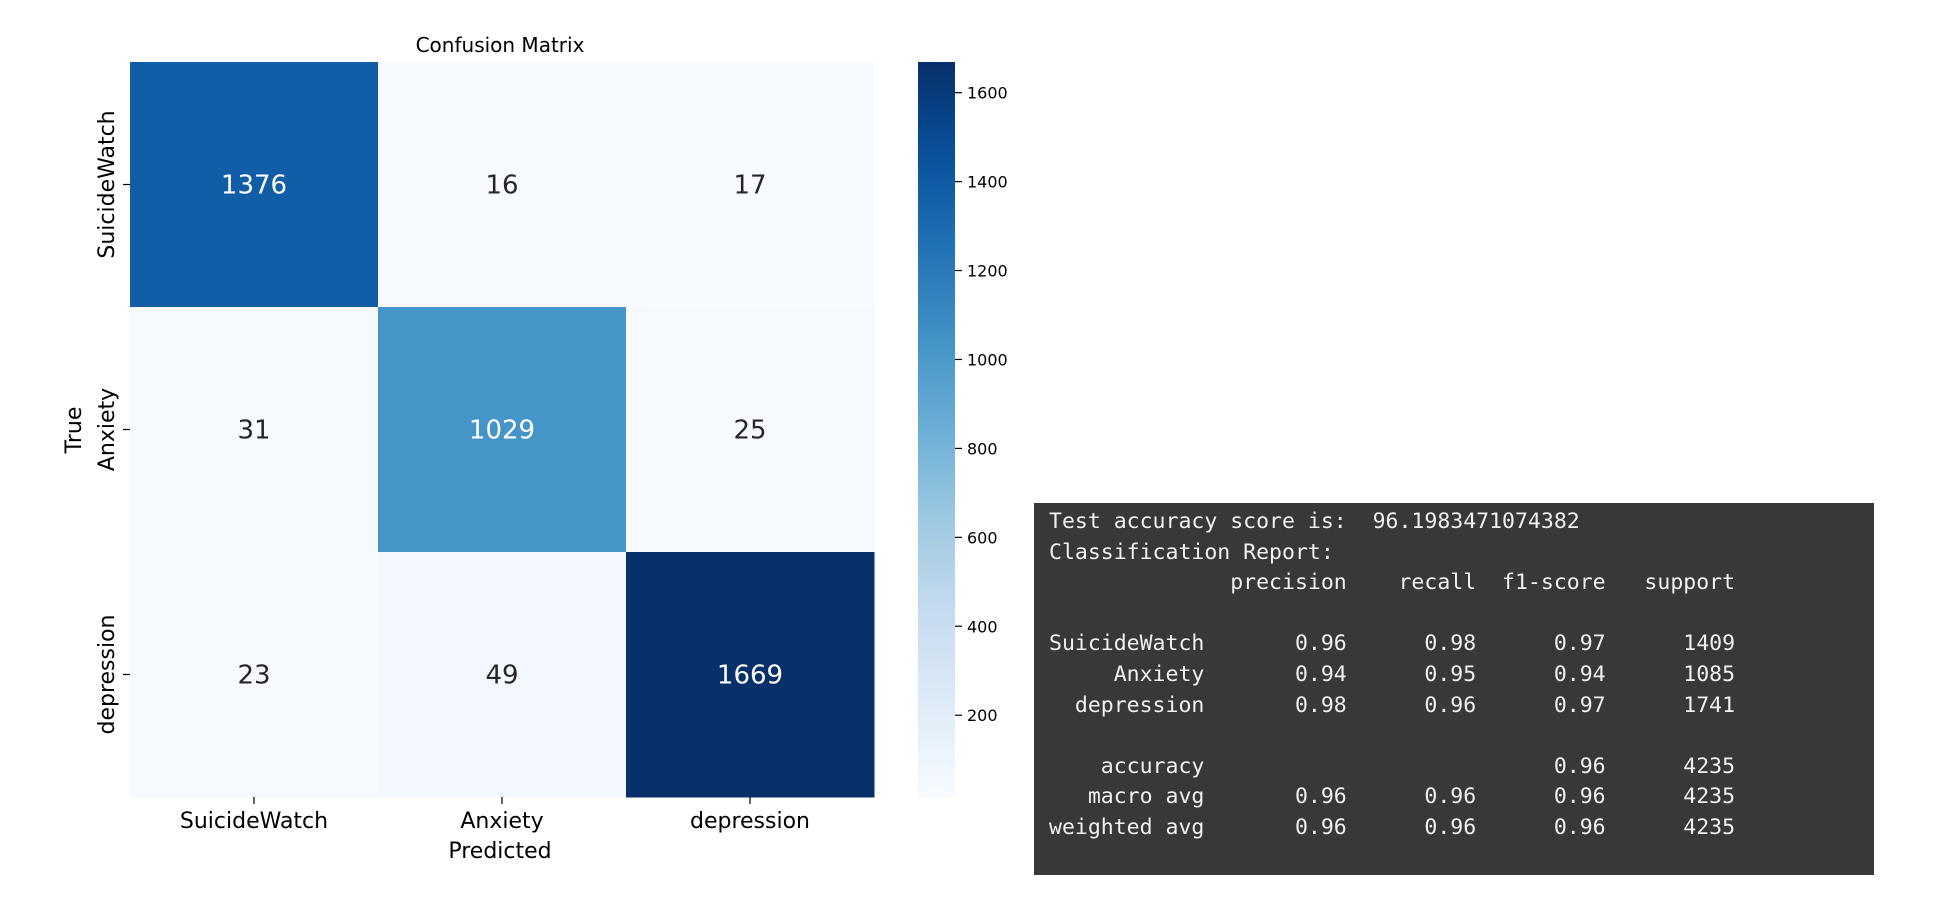  What do you see at coordinates (501, 821) in the screenshot?
I see `x-tick-label: Anxiety` at bounding box center [501, 821].